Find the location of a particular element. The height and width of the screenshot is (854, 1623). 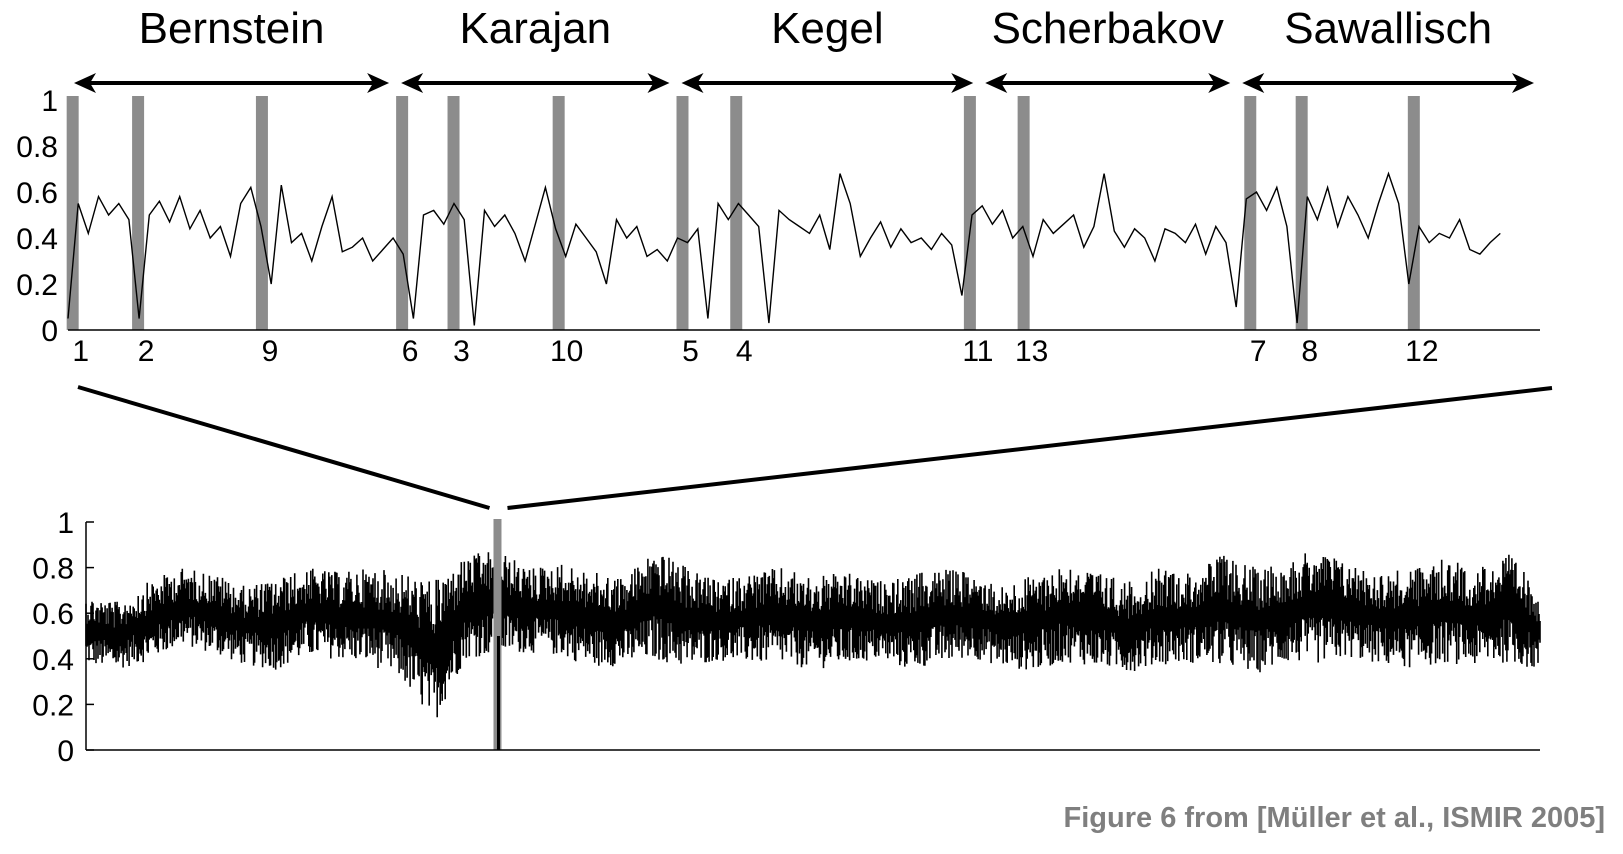

segment-marker-label: 11 is located at coordinates (977, 351).